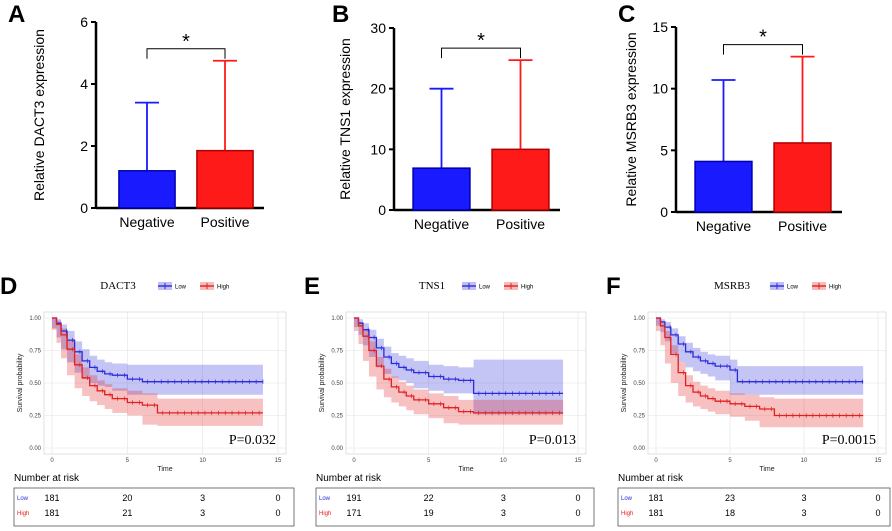 The image size is (892, 531). I want to click on km-title: DACT3, so click(118, 286).